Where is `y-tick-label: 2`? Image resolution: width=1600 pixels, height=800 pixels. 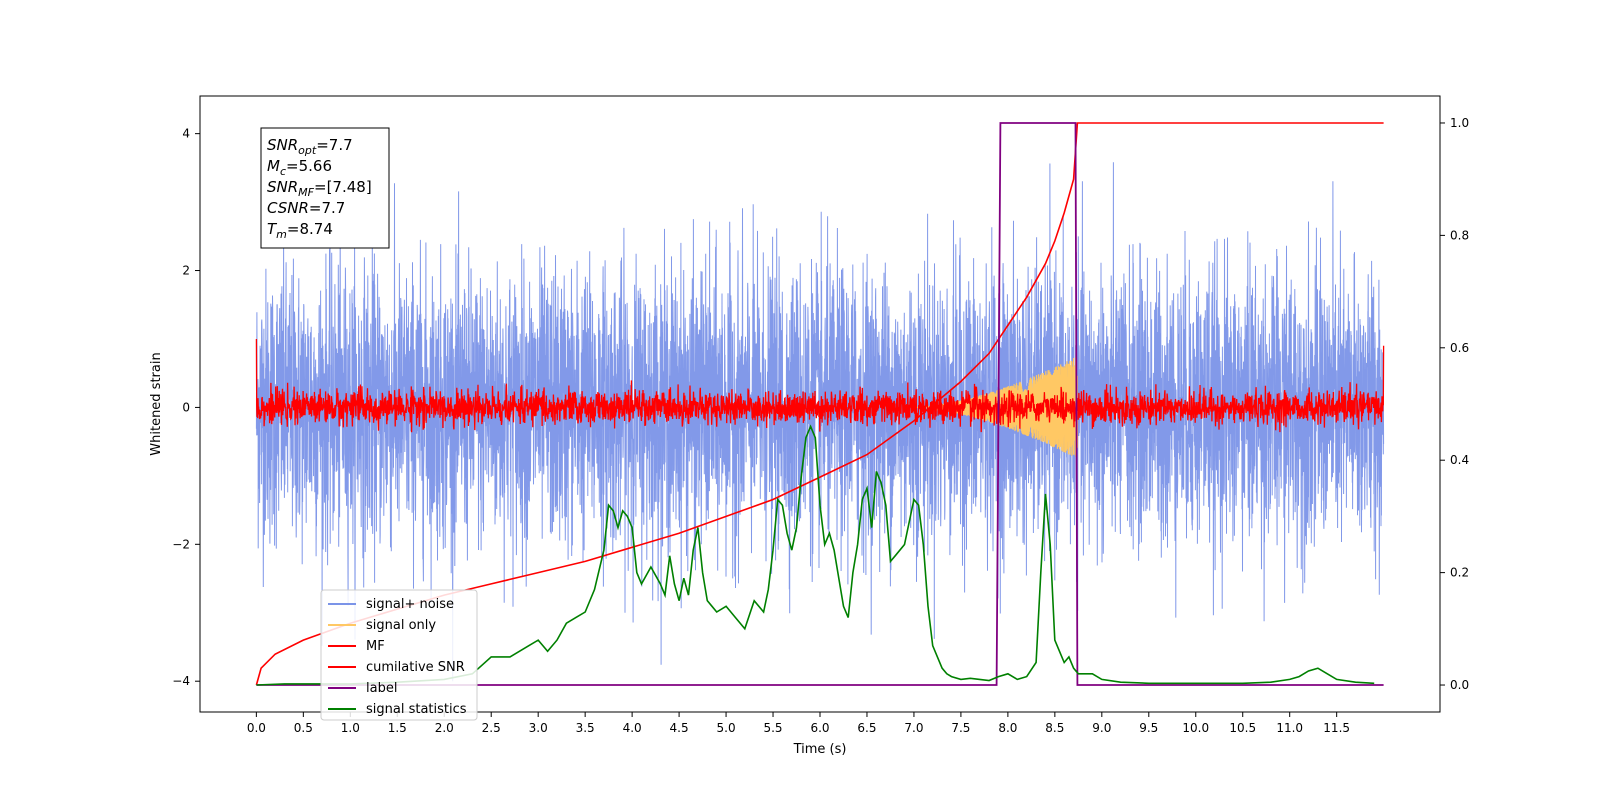
y-tick-label: 2 is located at coordinates (186, 271).